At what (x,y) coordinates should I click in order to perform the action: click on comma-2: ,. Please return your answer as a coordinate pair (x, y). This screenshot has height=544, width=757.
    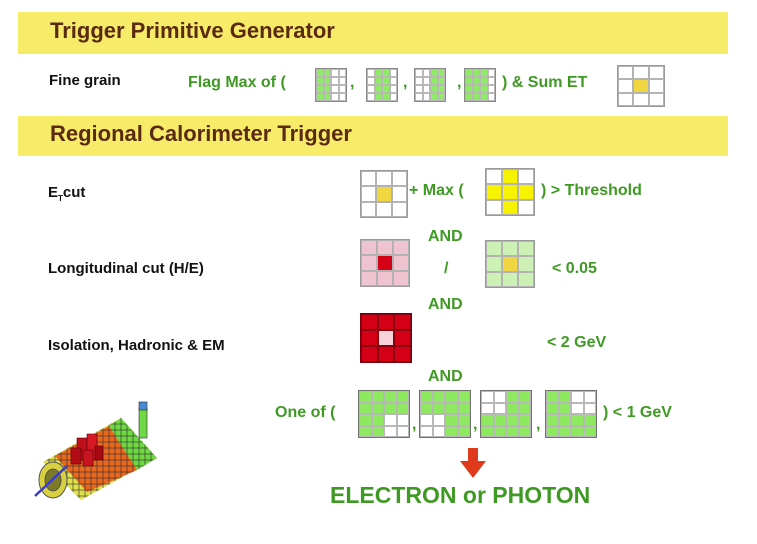
    Looking at the image, I should click on (405, 82).